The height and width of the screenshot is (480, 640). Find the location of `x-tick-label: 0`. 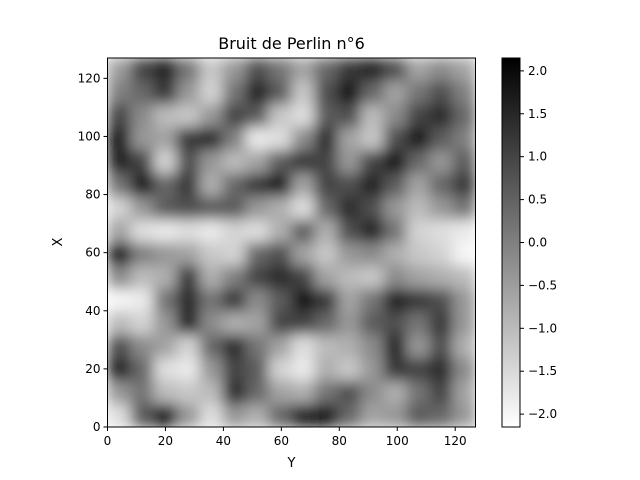

x-tick-label: 0 is located at coordinates (108, 441).